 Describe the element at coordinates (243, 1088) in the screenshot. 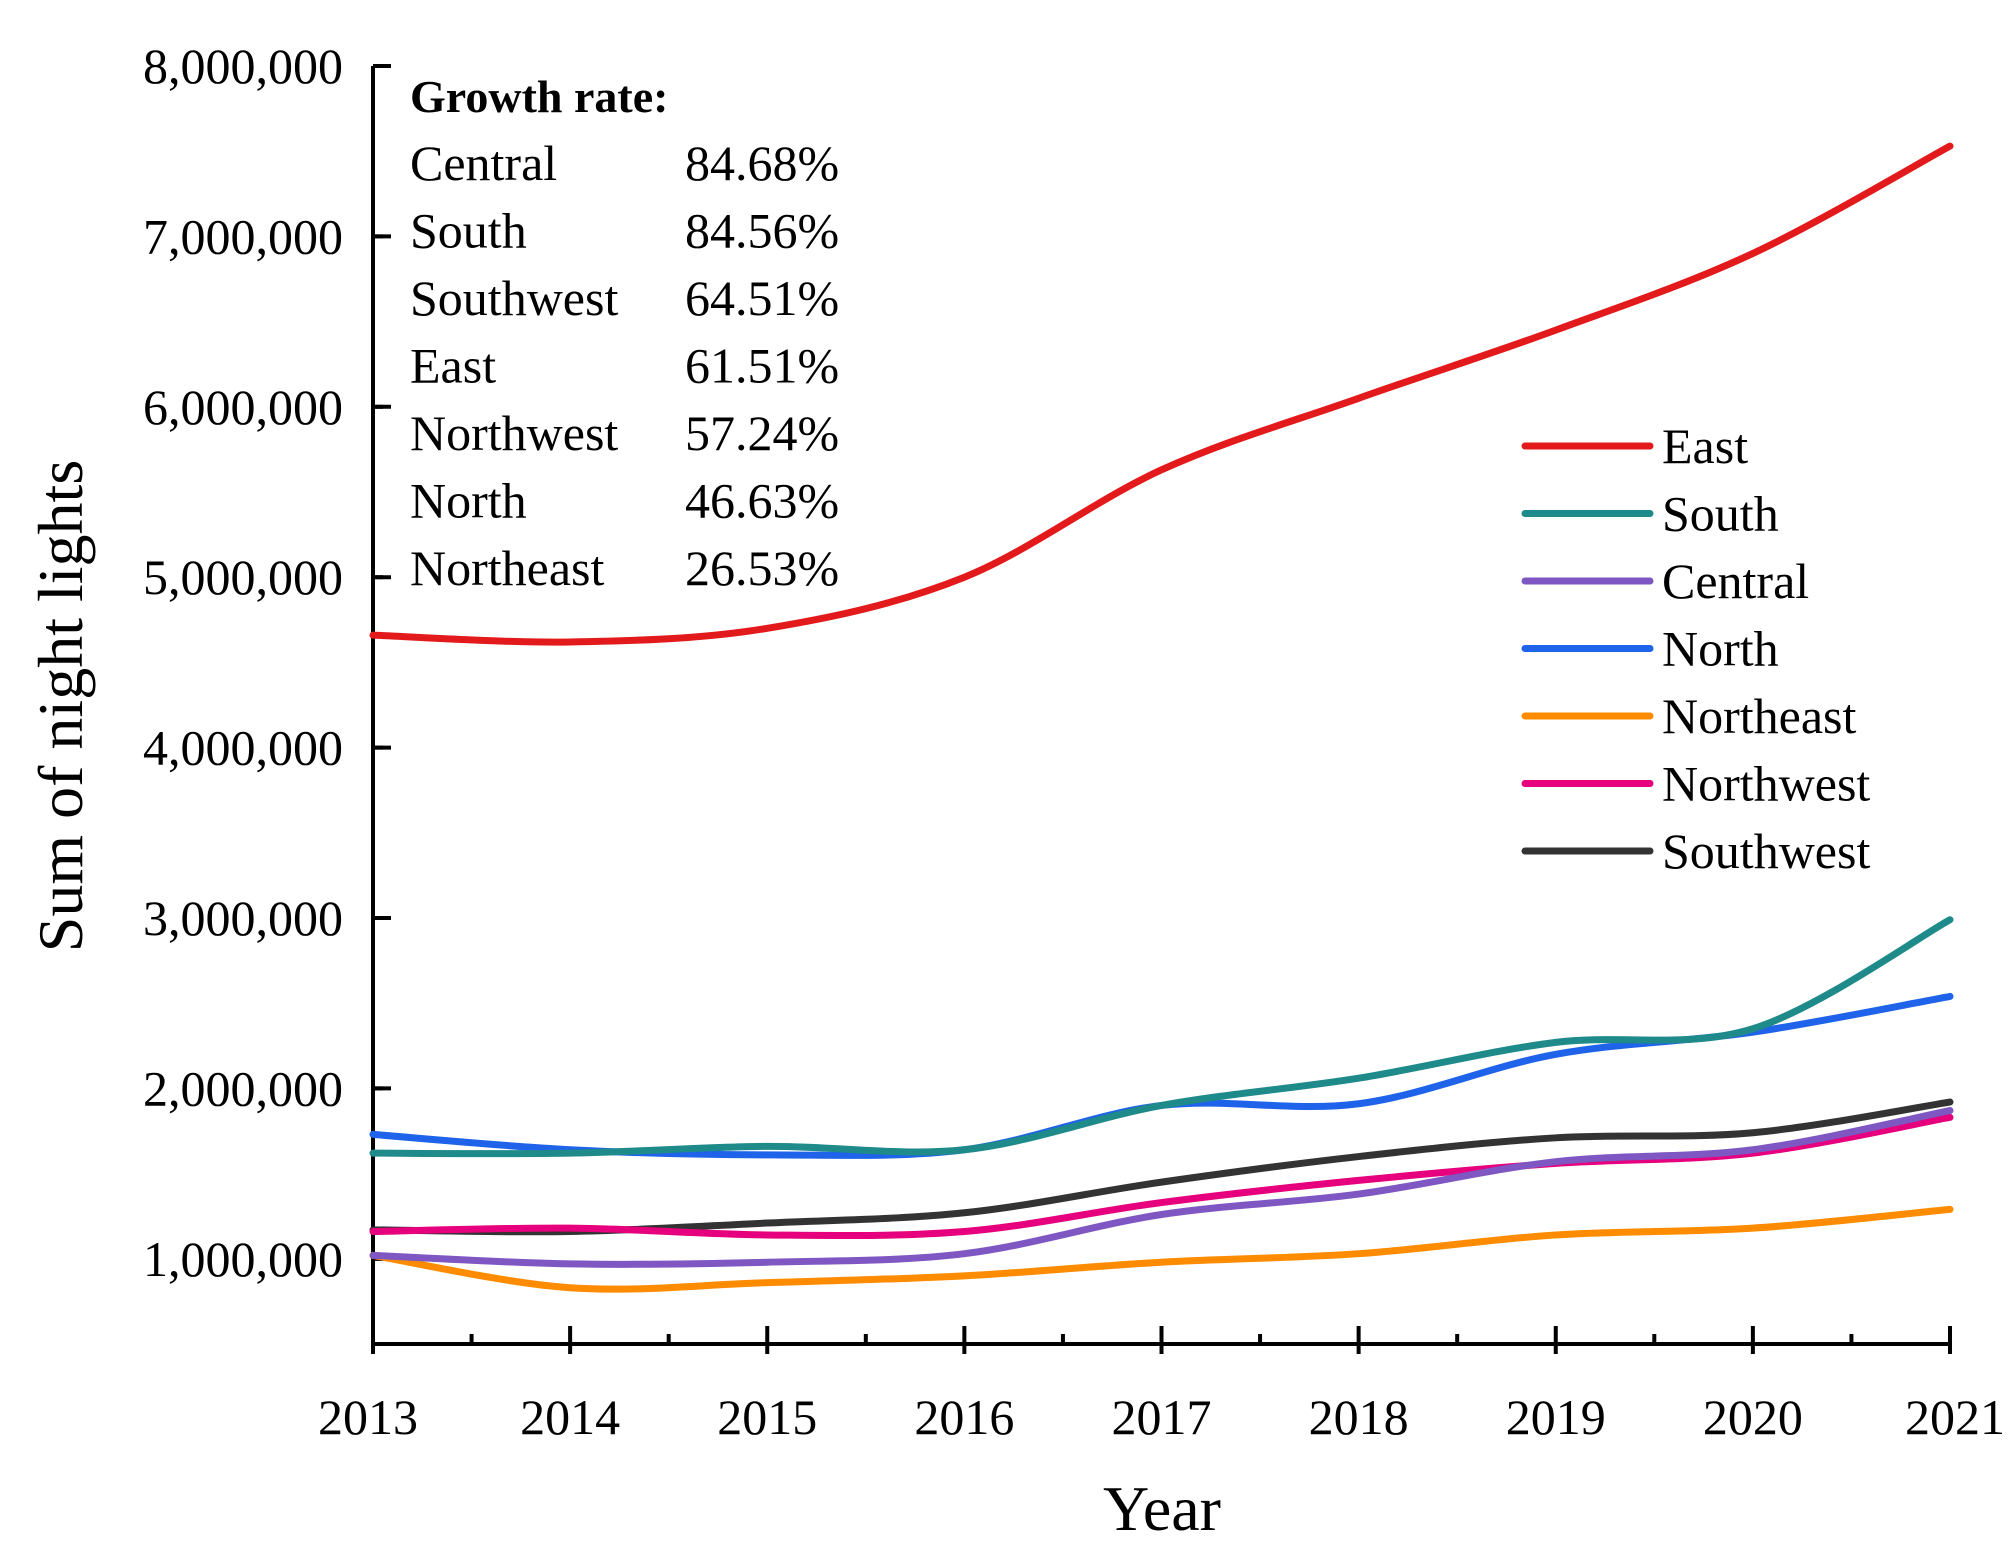

I see `y-tick-label: 2,000,000` at that location.